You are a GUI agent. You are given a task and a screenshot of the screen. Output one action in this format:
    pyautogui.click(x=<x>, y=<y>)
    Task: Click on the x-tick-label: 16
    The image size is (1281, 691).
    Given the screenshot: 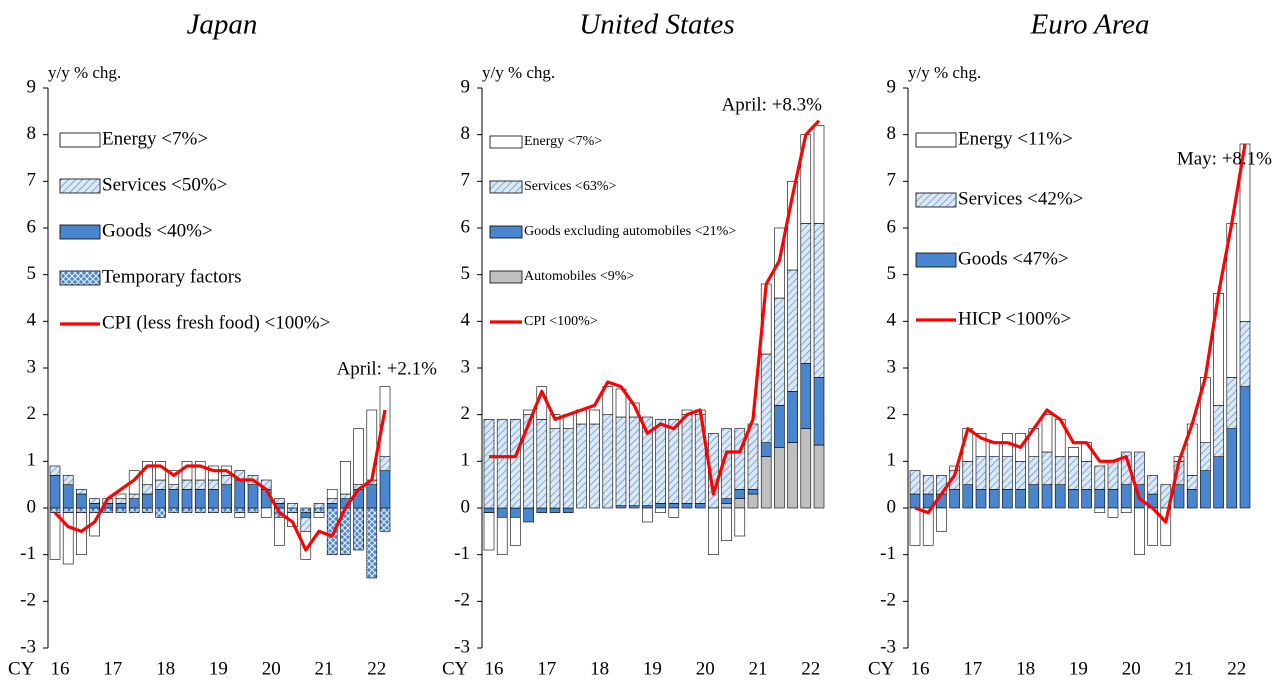 What is the action you would take?
    pyautogui.click(x=920, y=668)
    